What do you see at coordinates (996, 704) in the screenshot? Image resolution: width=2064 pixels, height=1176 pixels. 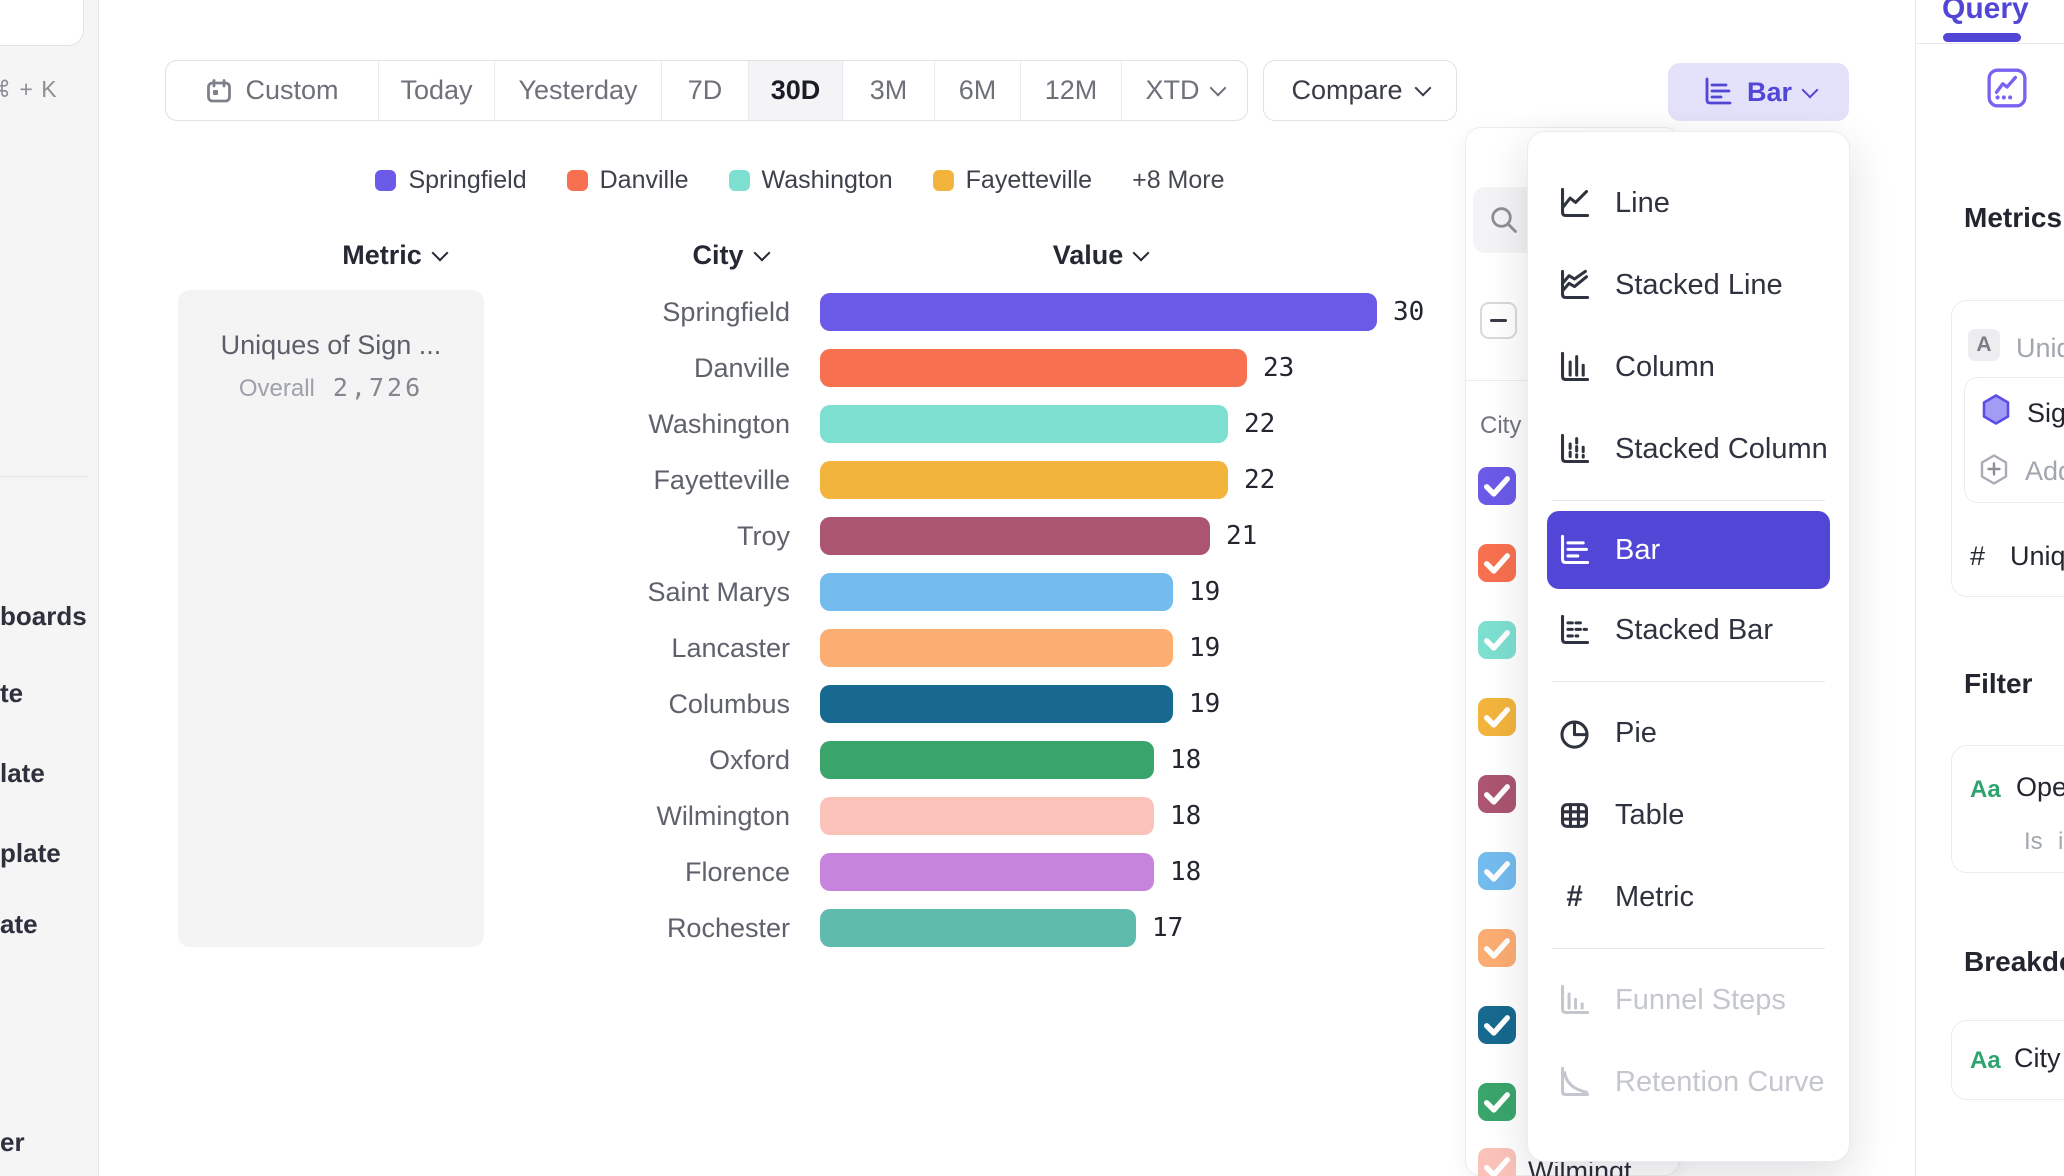 I see `bar-columbus` at bounding box center [996, 704].